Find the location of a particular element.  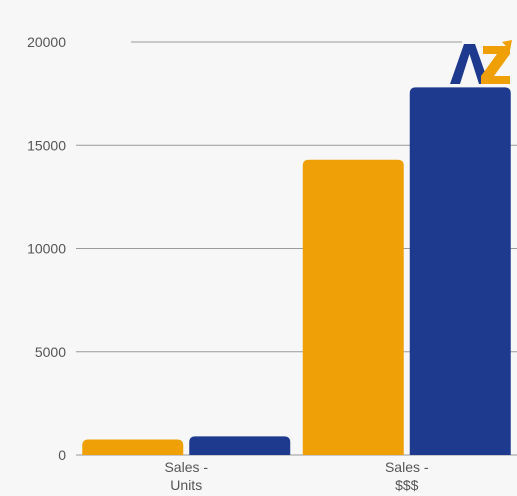

logo-letter-z is located at coordinates (495, 65).